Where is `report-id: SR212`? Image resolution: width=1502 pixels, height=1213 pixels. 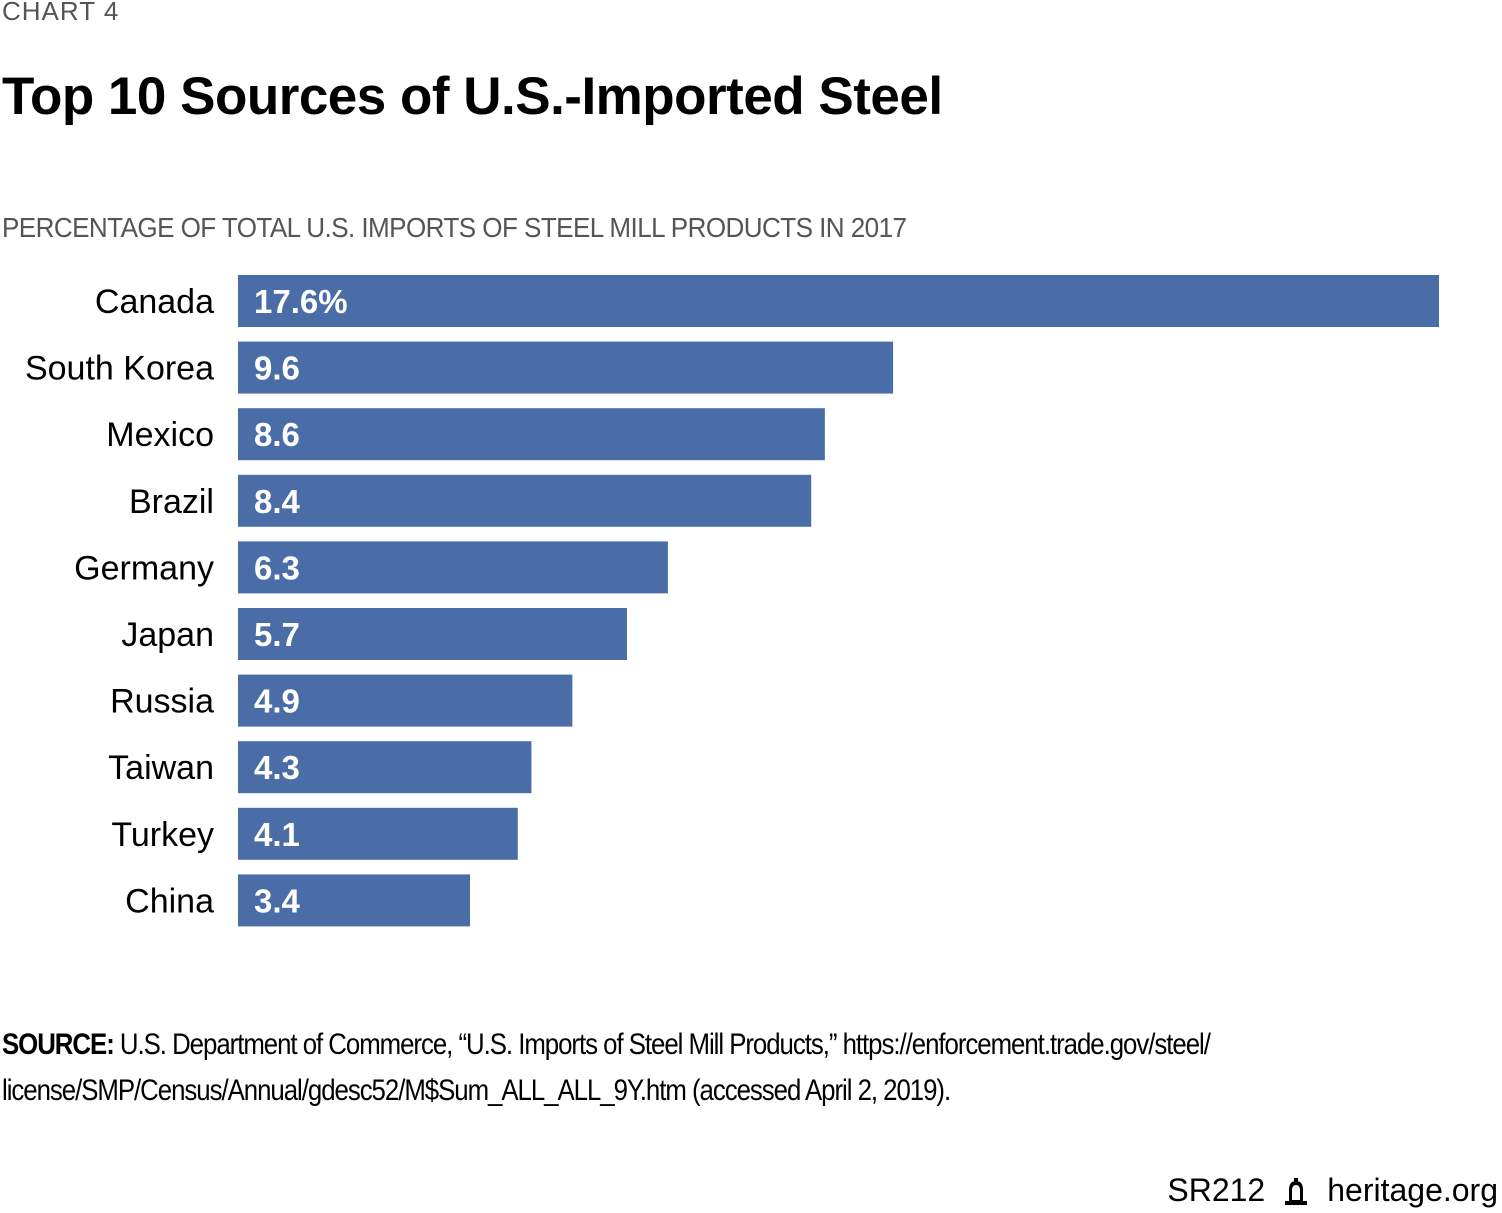
report-id: SR212 is located at coordinates (1216, 1190).